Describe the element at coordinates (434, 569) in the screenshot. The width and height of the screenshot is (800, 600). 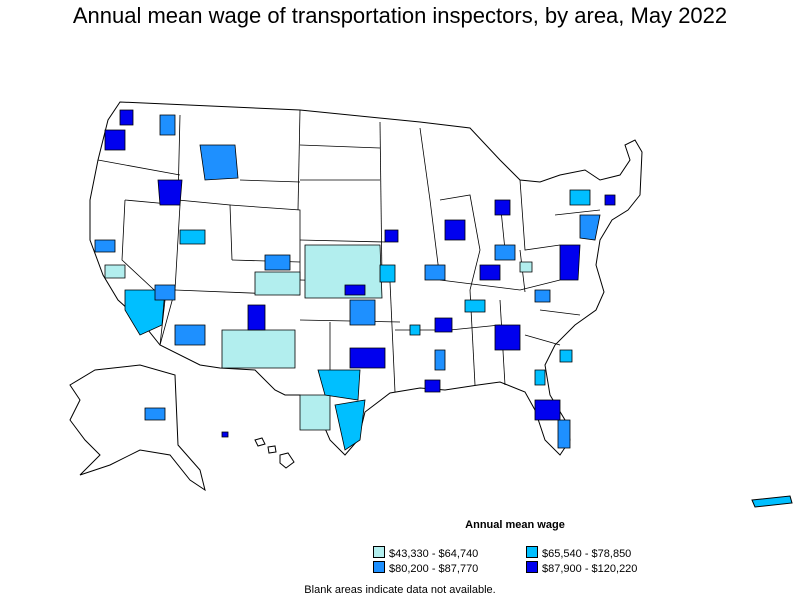
I see `legend-label-3: $80,200 - $87,770` at that location.